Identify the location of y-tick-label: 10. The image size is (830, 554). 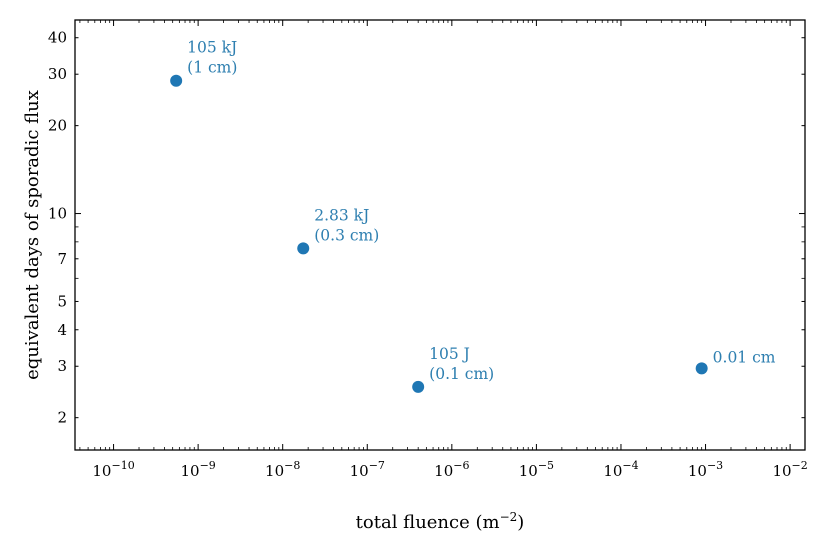
(57, 214).